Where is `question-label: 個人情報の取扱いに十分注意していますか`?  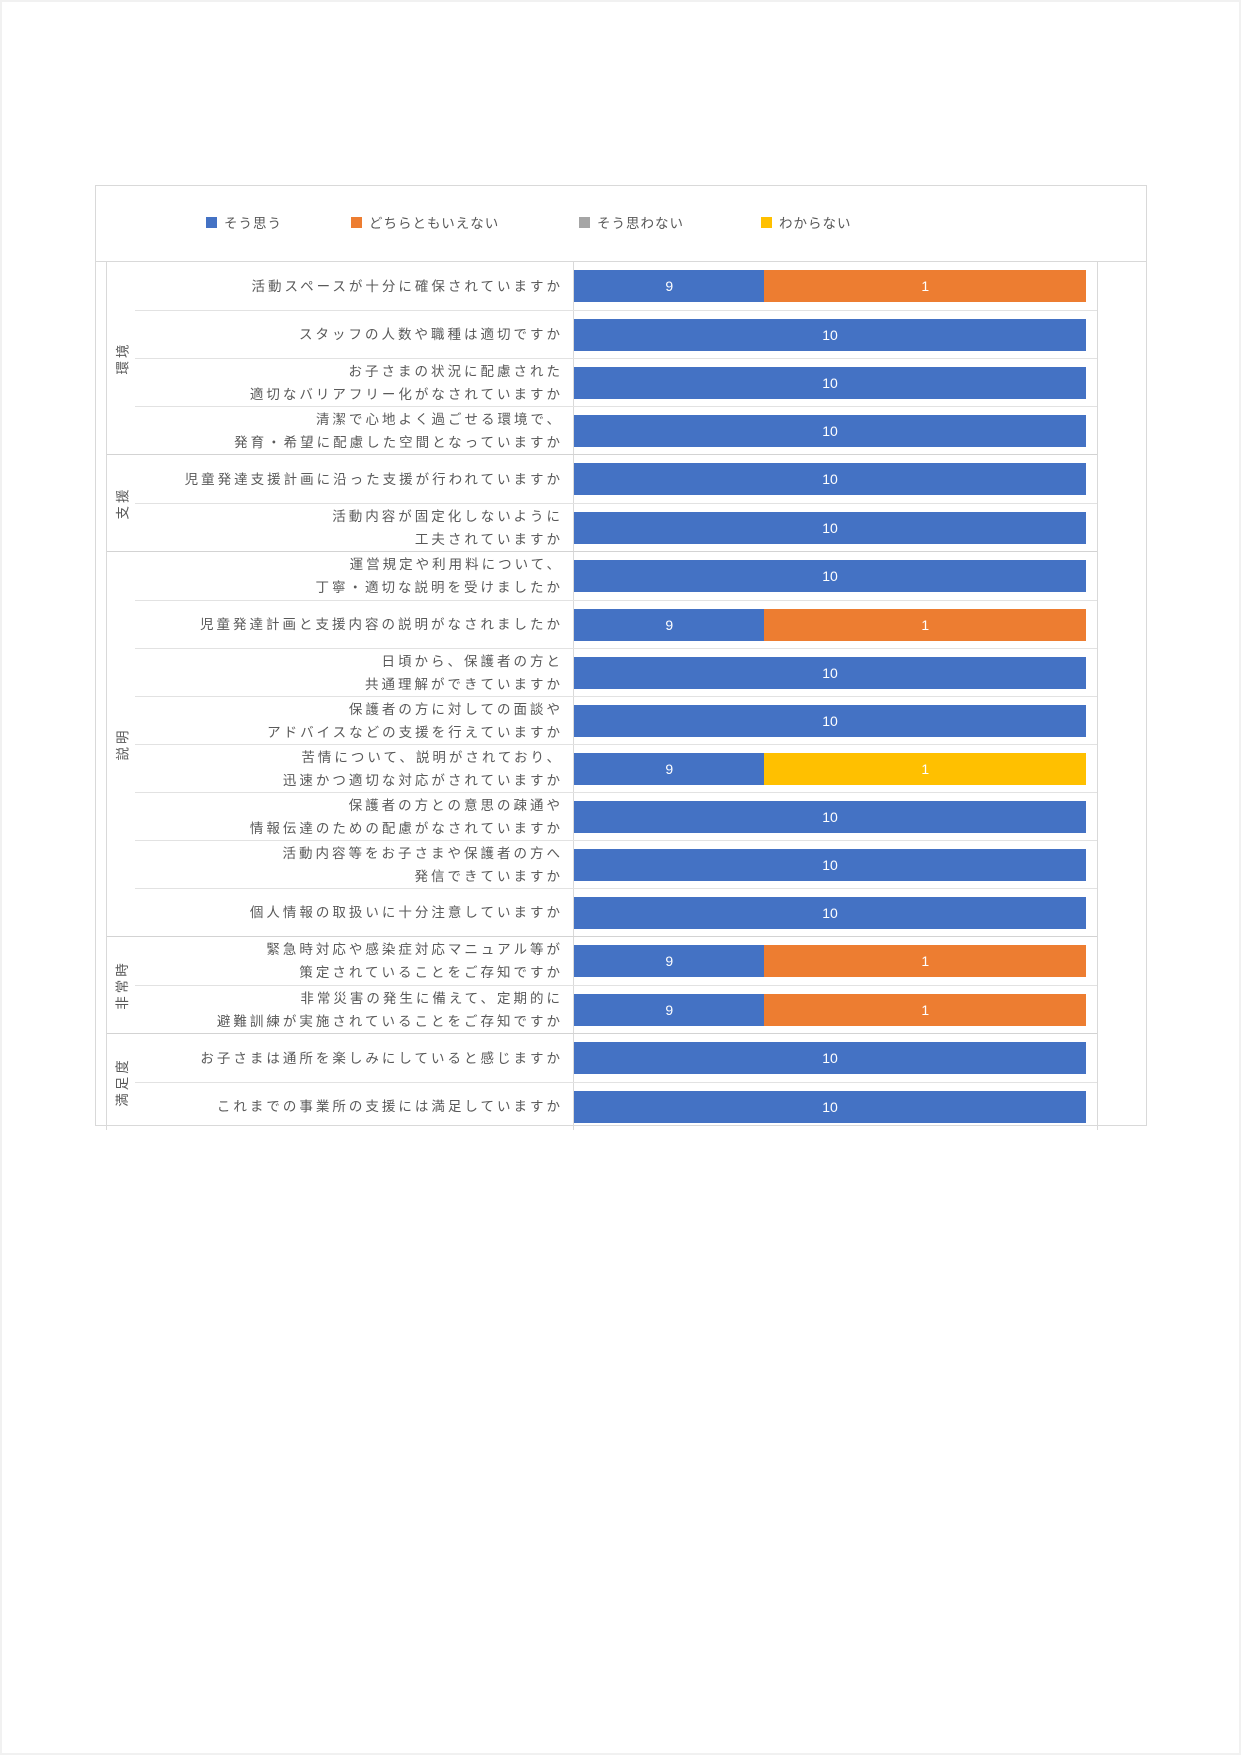
question-label: 個人情報の取扱いに十分注意していますか is located at coordinates (354, 912).